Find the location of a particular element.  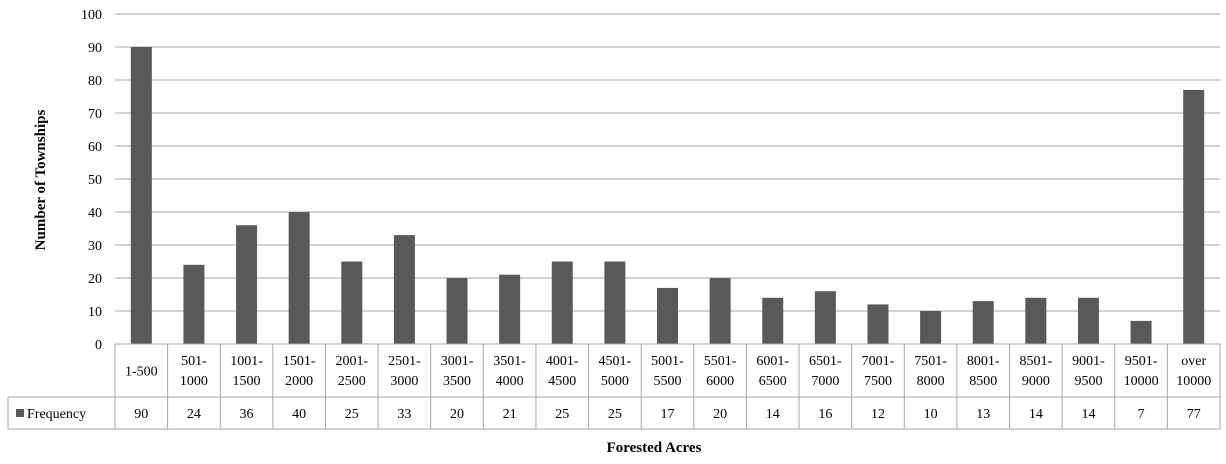

y-tick-label: 40 is located at coordinates (95, 213).